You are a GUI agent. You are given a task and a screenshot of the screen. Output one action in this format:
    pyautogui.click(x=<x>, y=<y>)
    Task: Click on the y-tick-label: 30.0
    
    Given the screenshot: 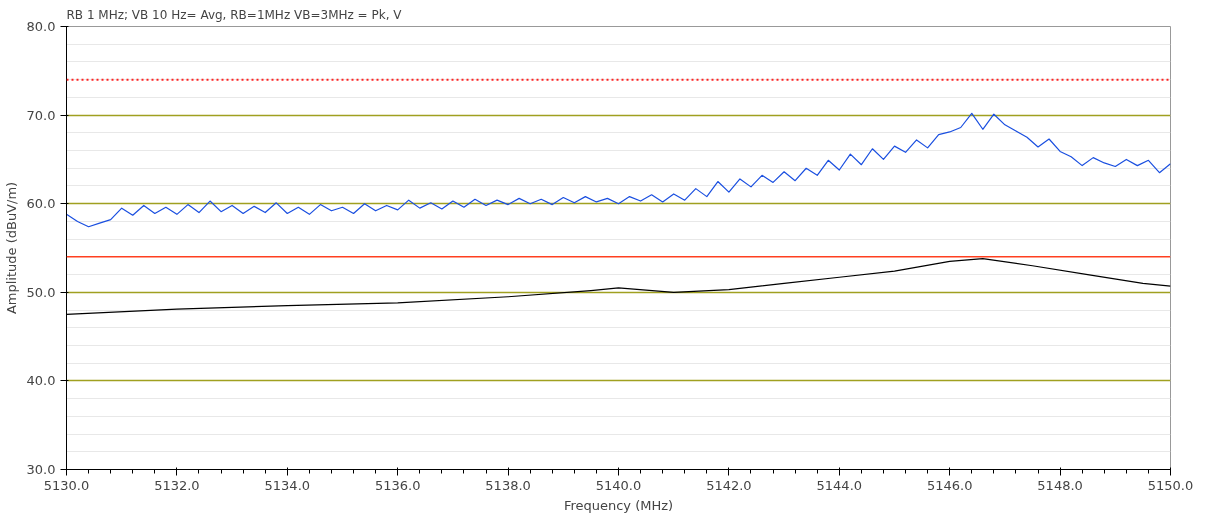 What is the action you would take?
    pyautogui.click(x=41, y=469)
    